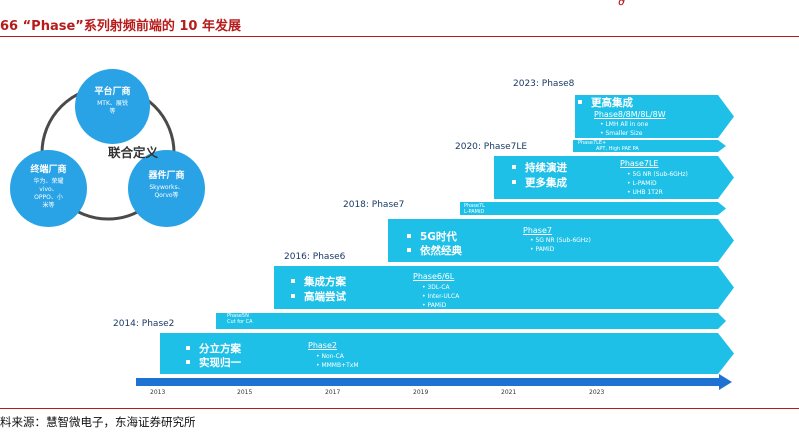 The height and width of the screenshot is (435, 799). What do you see at coordinates (48, 170) in the screenshot?
I see `node-title: 终端厂商` at bounding box center [48, 170].